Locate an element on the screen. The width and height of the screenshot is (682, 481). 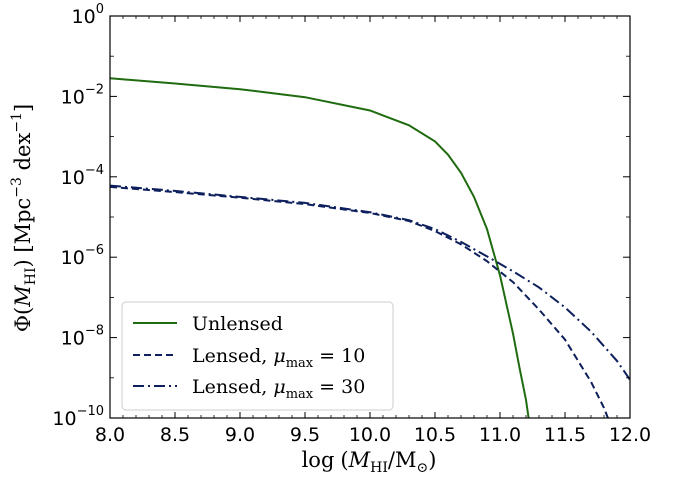
y-tick-label: 10⁻⁸ is located at coordinates (82, 337).